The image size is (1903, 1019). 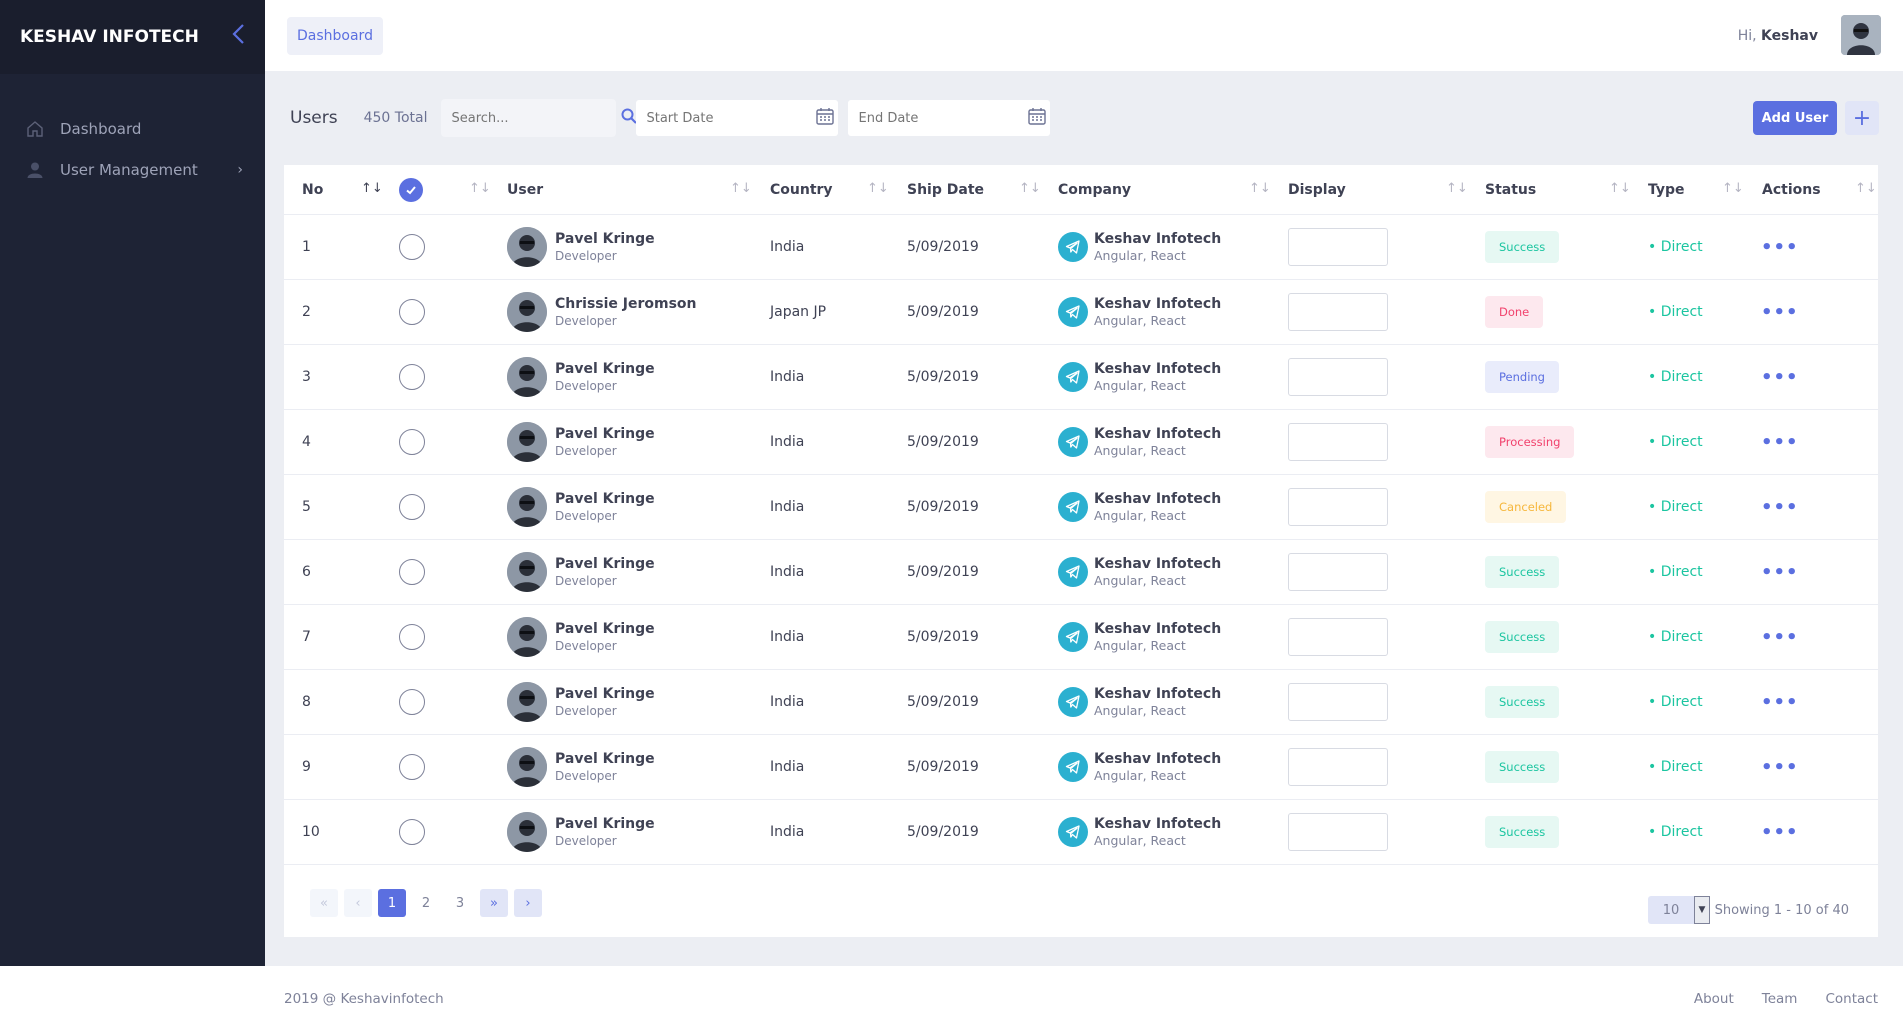 What do you see at coordinates (528, 903) in the screenshot?
I see `next-page-button: ›` at bounding box center [528, 903].